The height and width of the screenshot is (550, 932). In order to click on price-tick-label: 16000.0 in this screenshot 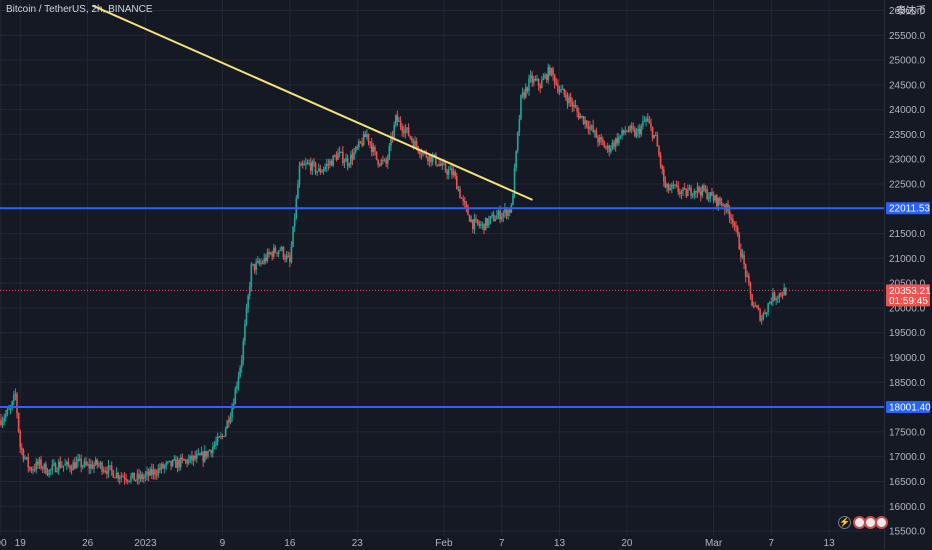, I will do `click(907, 507)`.